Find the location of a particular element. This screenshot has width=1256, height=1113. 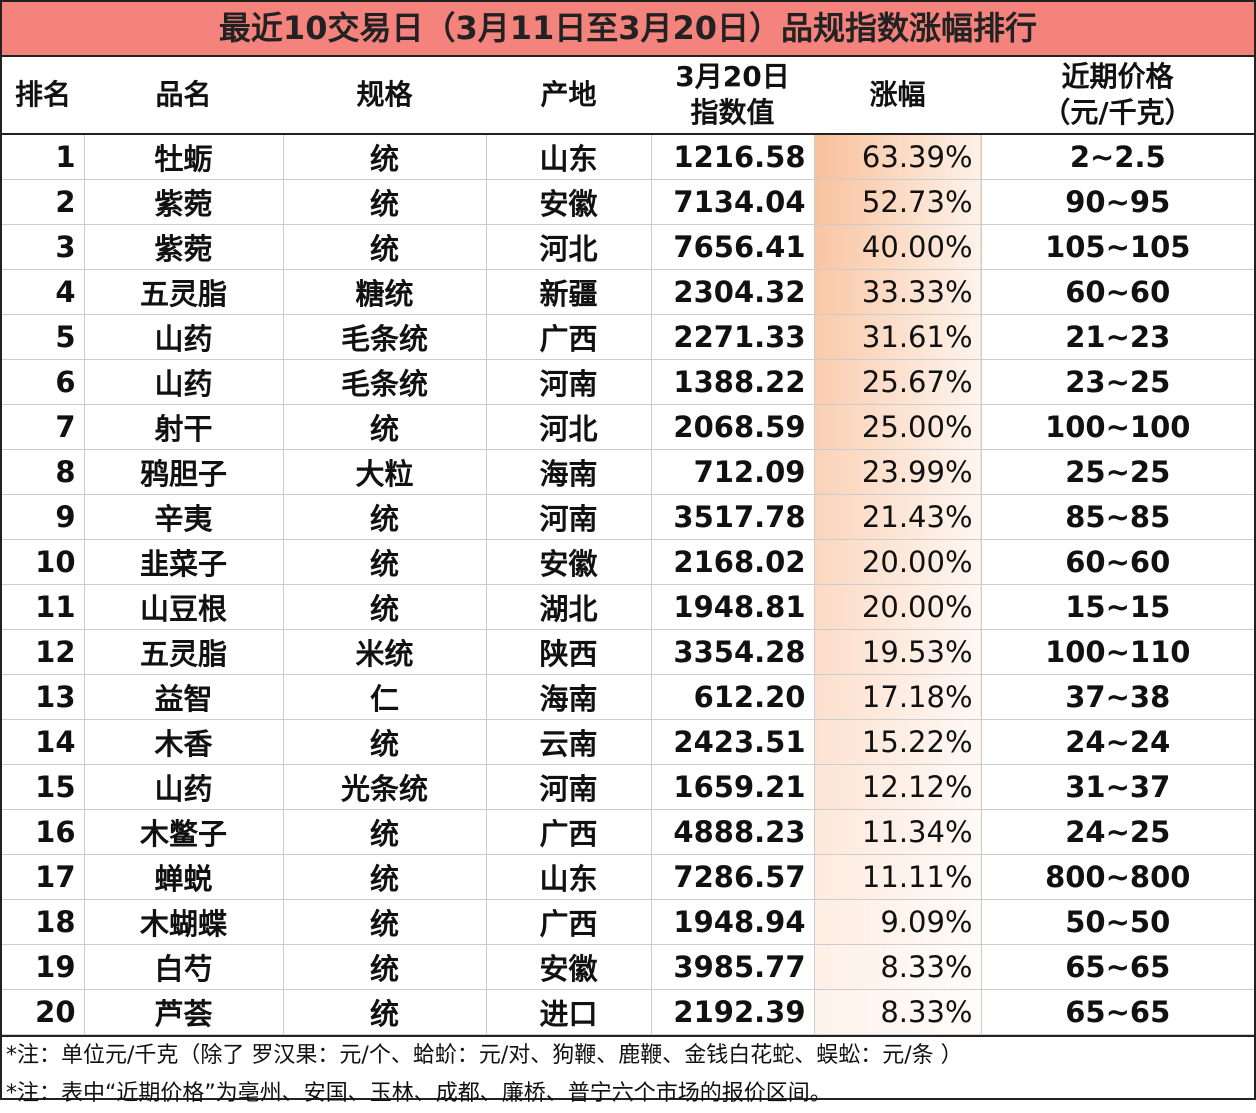

table-row: 19 白芍统安徽 3985.77 8.33% 65~65 is located at coordinates (628, 967).